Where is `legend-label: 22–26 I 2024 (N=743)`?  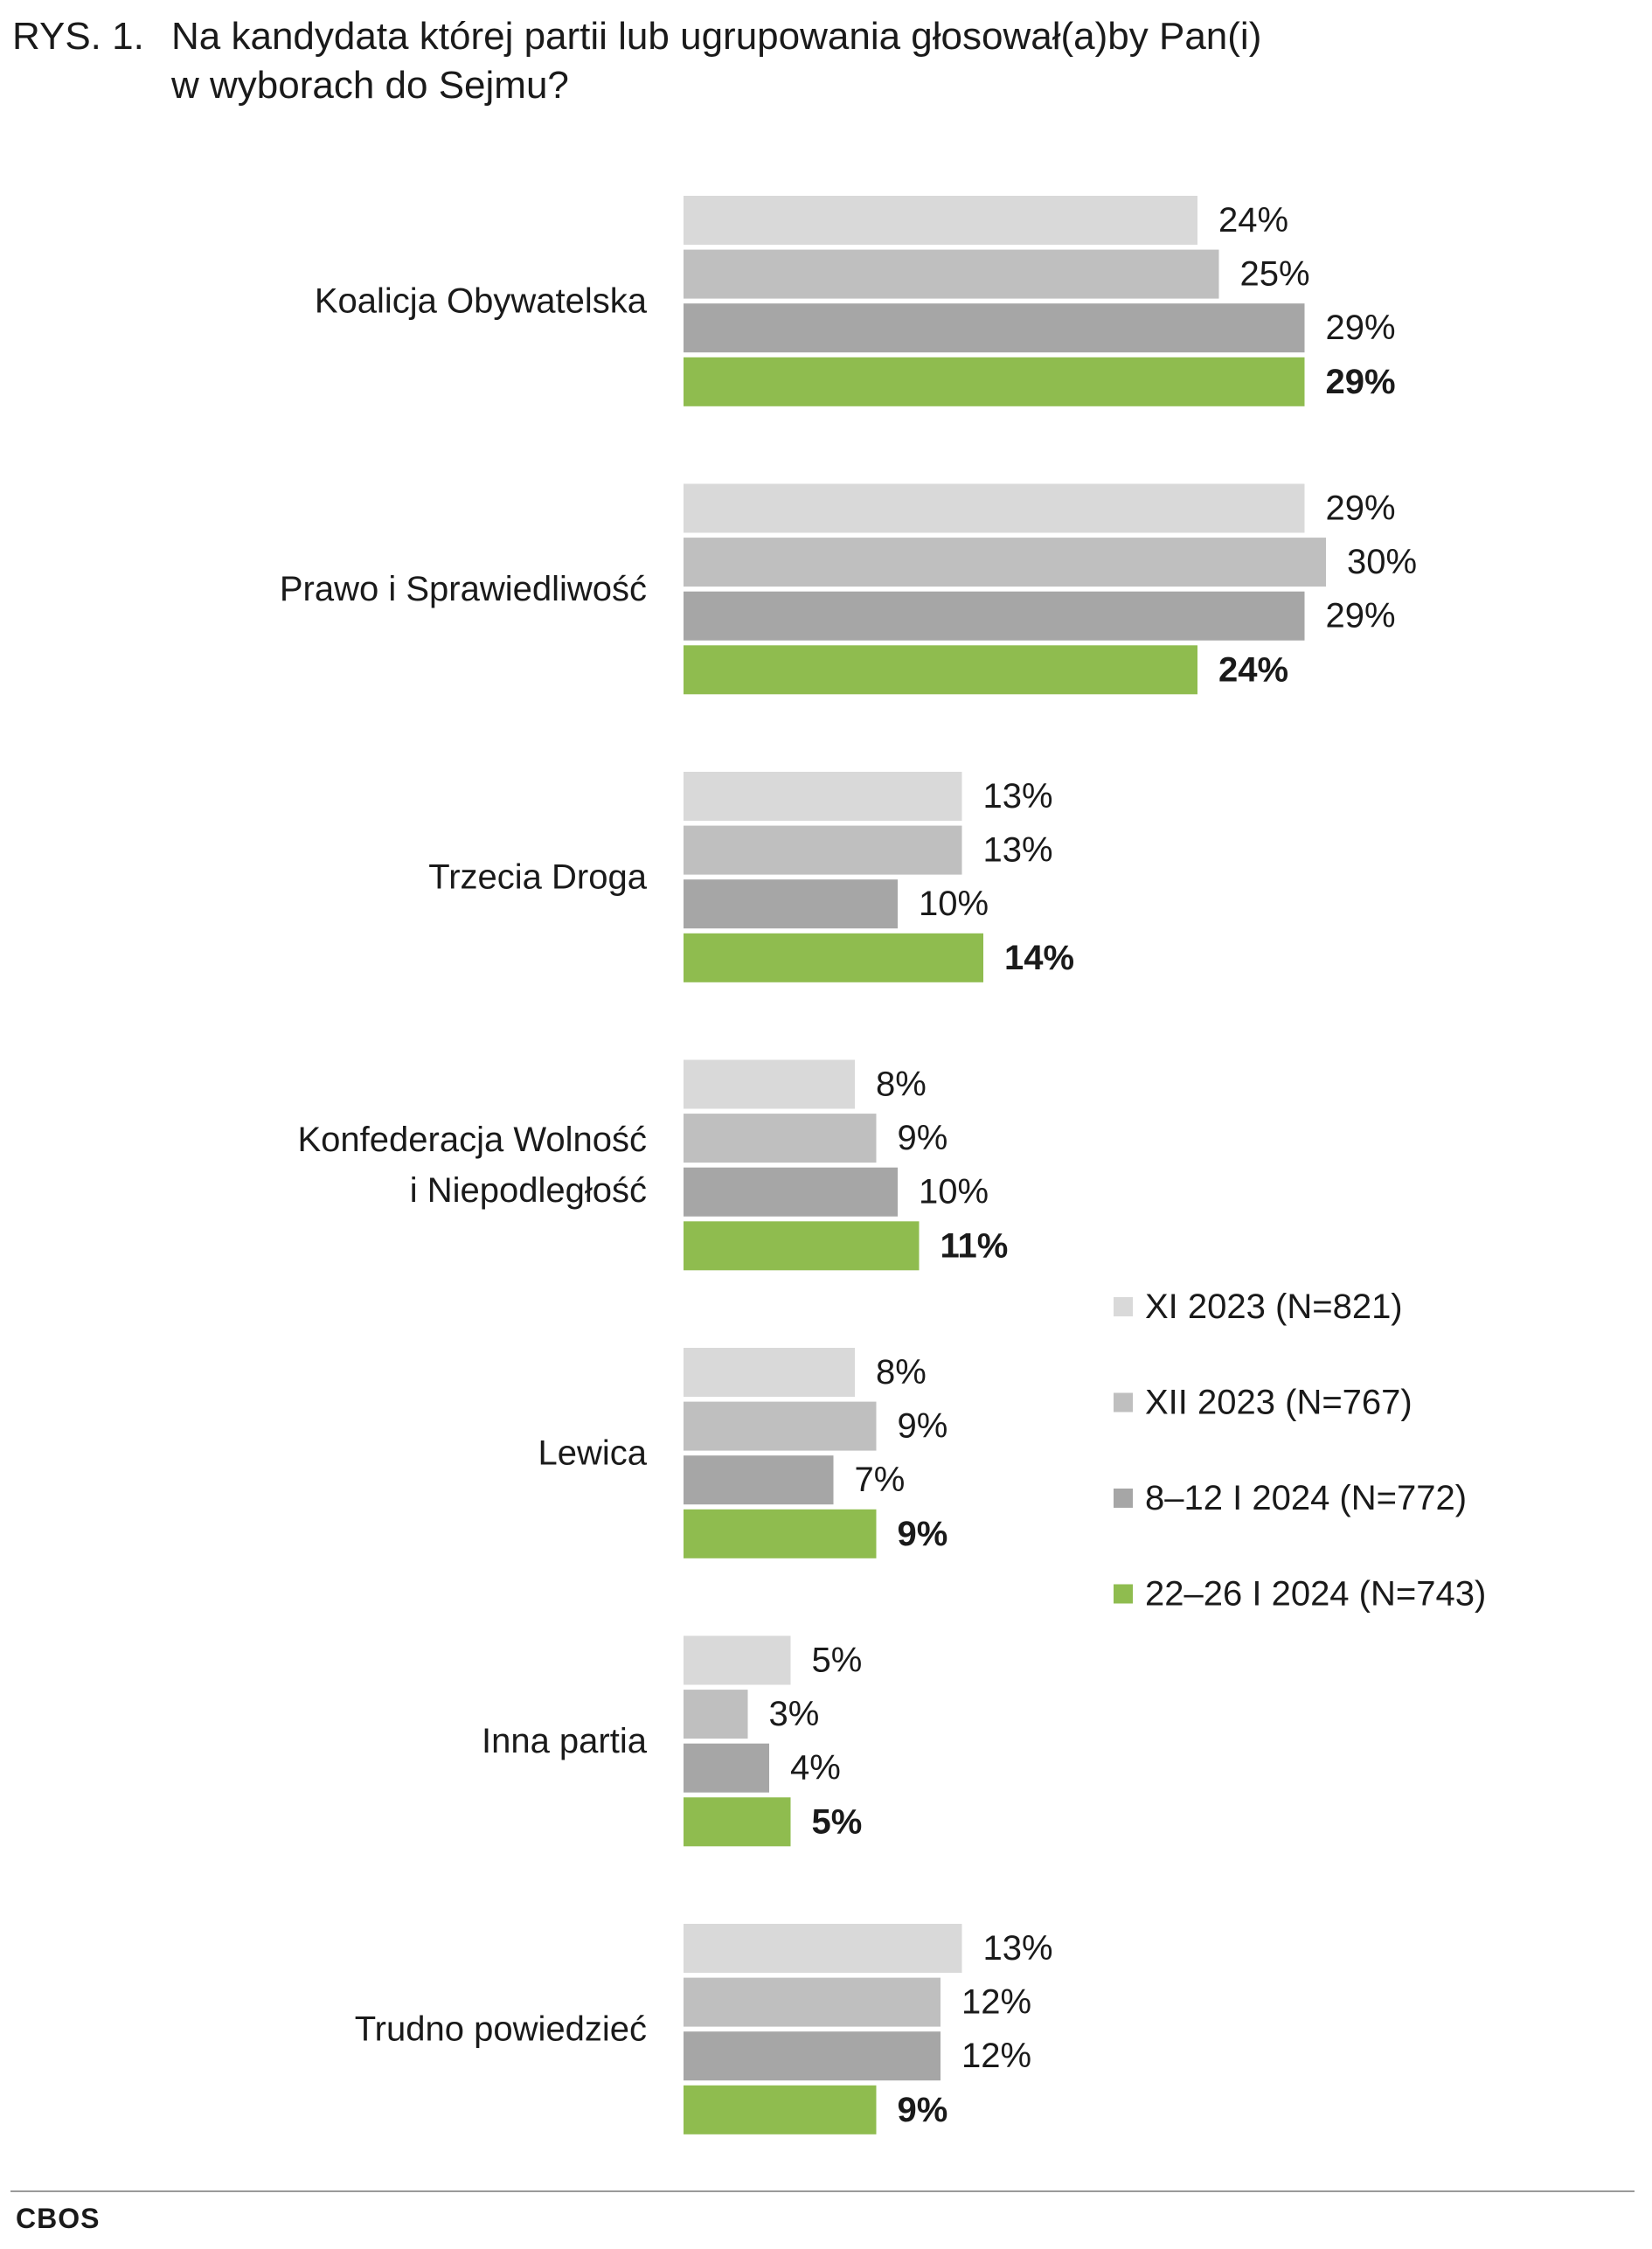 legend-label: 22–26 I 2024 (N=743) is located at coordinates (1316, 1594).